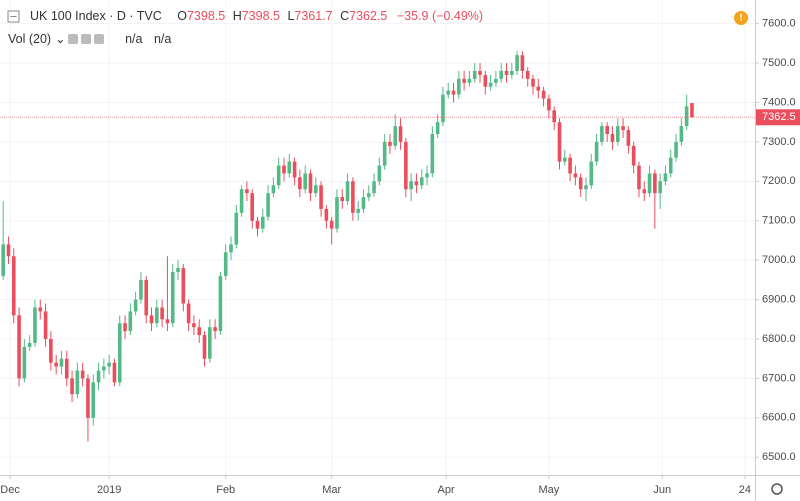  What do you see at coordinates (779, 299) in the screenshot?
I see `y-tick-label: 6900.0` at bounding box center [779, 299].